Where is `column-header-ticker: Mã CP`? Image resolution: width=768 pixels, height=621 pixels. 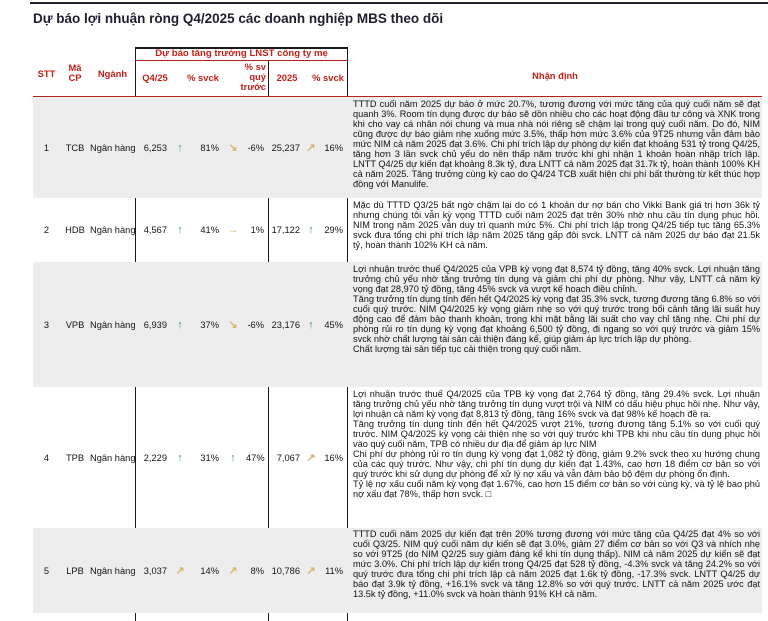 column-header-ticker: Mã CP is located at coordinates (75, 73).